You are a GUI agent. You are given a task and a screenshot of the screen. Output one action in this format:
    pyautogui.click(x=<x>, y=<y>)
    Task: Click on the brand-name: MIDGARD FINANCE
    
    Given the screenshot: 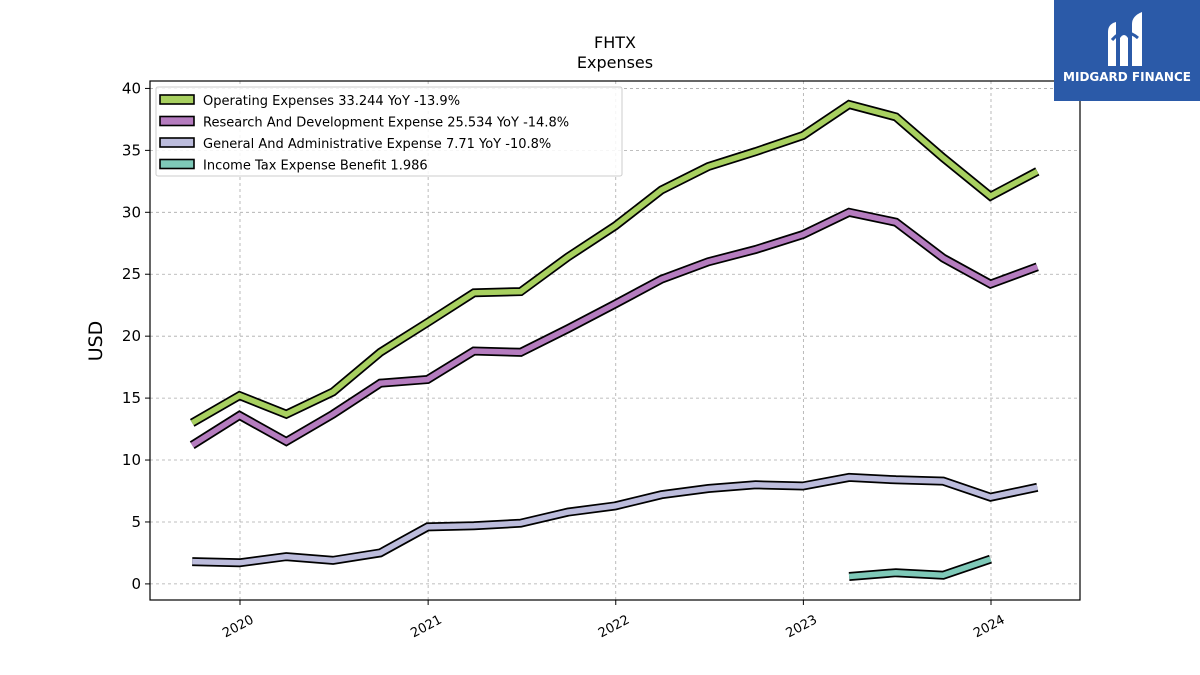 What is the action you would take?
    pyautogui.click(x=1127, y=77)
    